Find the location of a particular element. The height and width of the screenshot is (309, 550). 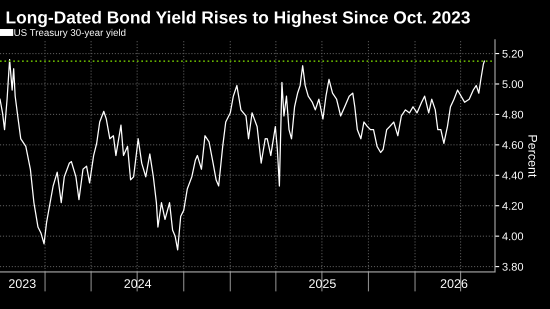

y-tick-label: 4.00 is located at coordinates (513, 236).